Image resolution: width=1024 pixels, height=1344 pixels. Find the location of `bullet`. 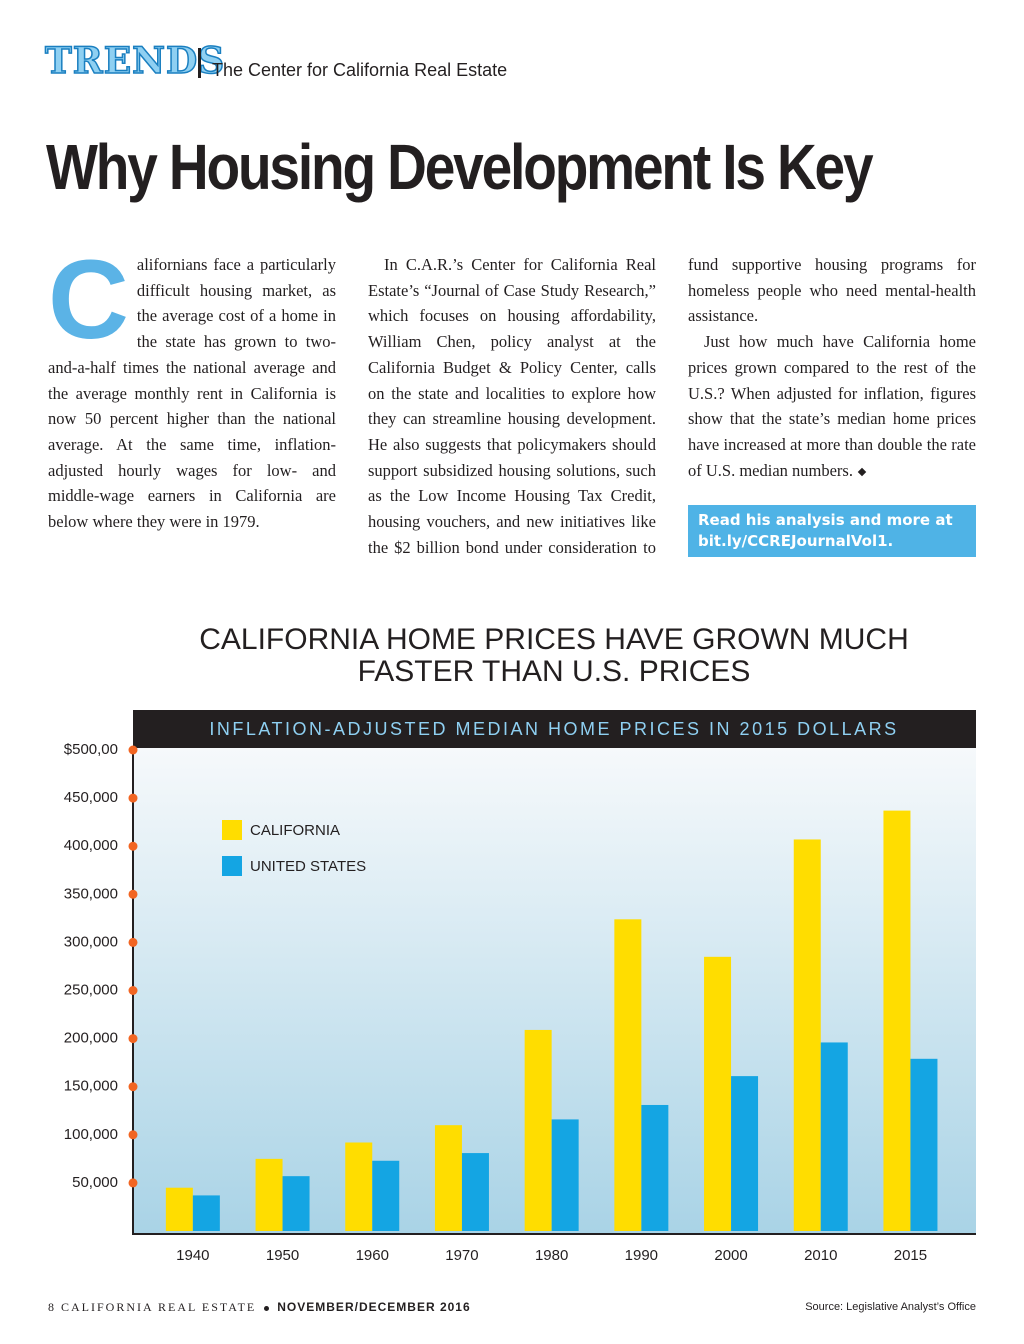

bullet is located at coordinates (267, 1308).